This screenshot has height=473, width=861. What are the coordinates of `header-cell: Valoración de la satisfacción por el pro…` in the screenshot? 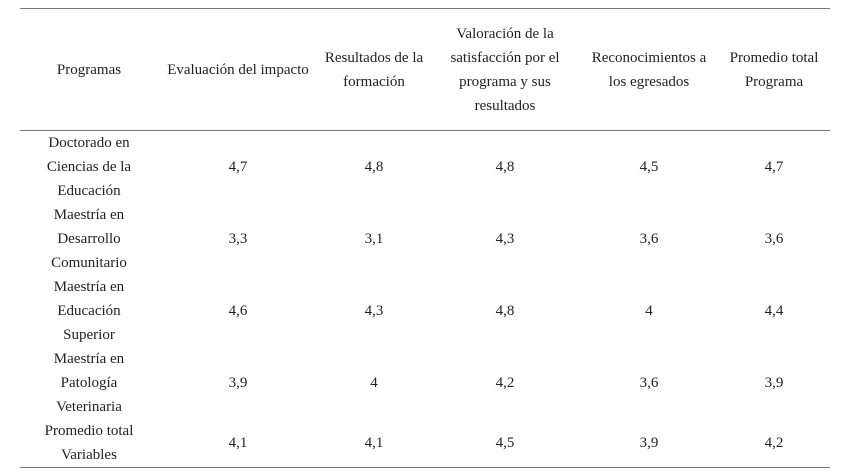 It's located at (505, 69).